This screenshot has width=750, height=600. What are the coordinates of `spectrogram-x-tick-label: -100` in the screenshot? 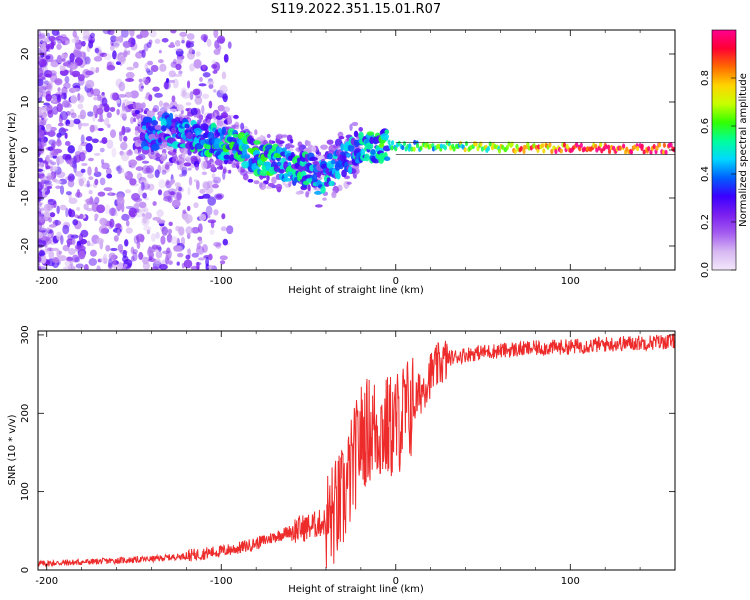 It's located at (221, 281).